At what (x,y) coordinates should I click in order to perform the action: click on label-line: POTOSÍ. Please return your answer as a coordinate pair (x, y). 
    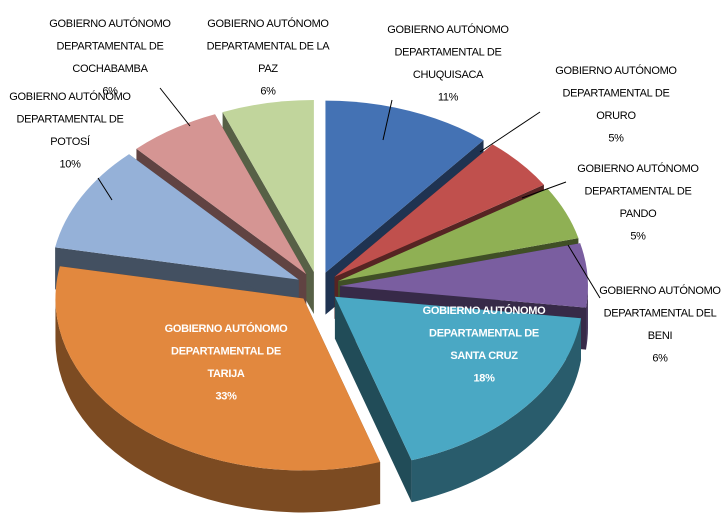
    Looking at the image, I should click on (70, 141).